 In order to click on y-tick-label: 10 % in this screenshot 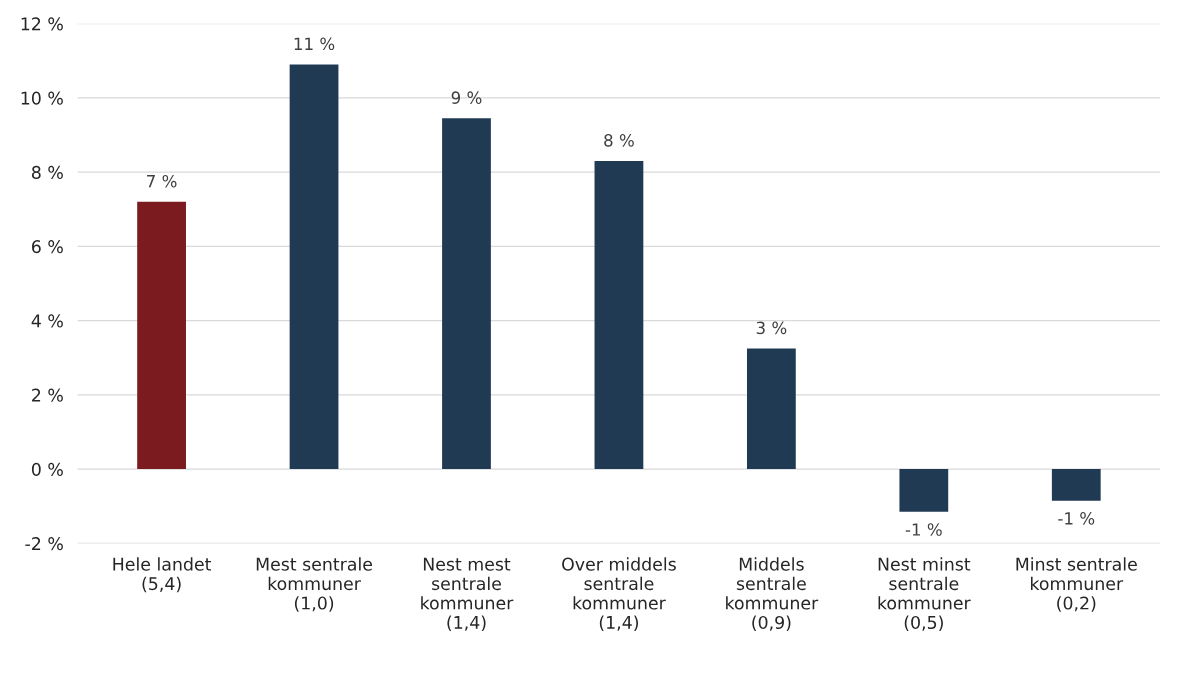, I will do `click(42, 98)`.